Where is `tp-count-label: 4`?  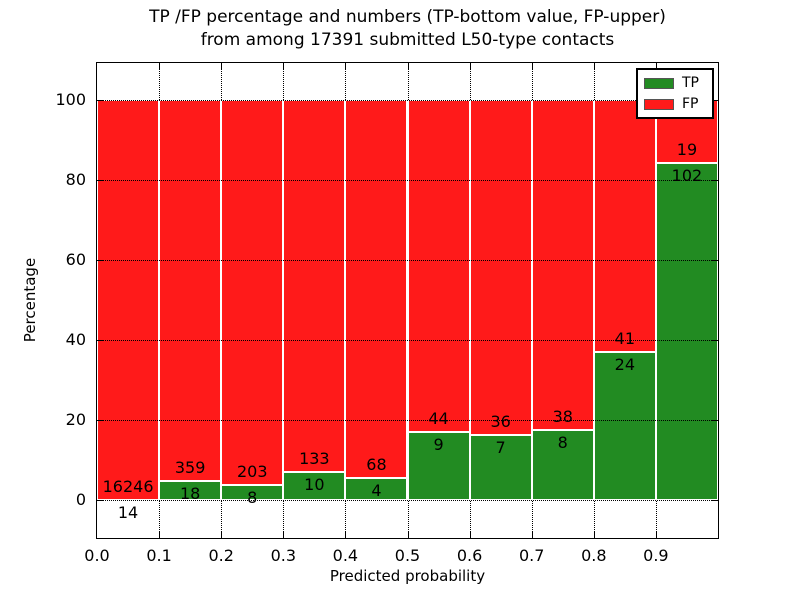 tp-count-label: 4 is located at coordinates (376, 490).